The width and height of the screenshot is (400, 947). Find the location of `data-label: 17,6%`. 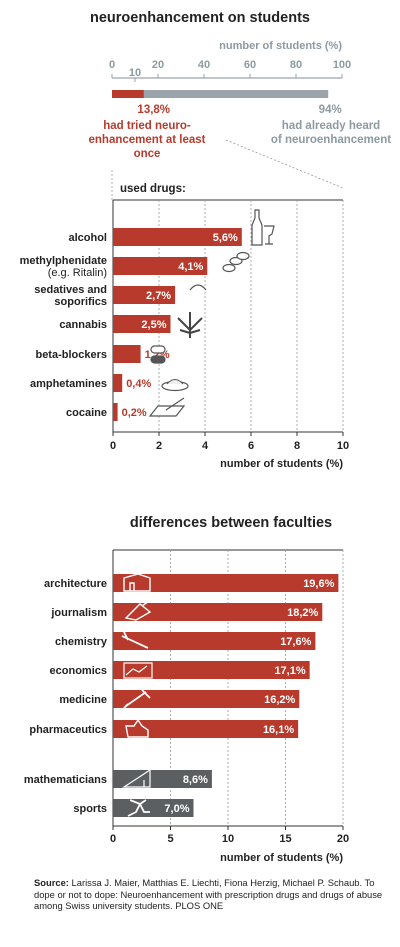

data-label: 17,6% is located at coordinates (295, 642).